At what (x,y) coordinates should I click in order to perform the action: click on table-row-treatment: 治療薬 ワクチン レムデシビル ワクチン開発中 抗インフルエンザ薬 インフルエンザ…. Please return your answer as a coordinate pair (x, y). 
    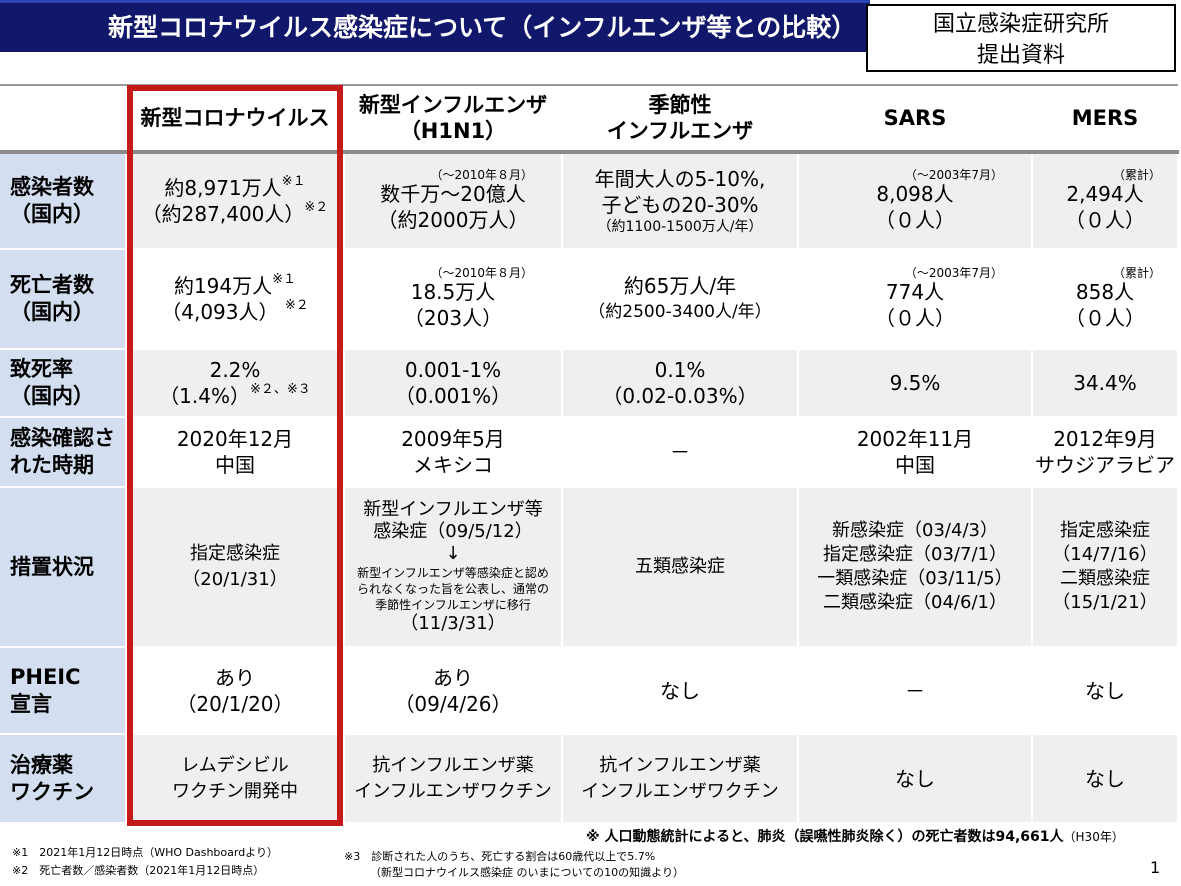
    Looking at the image, I should click on (589, 778).